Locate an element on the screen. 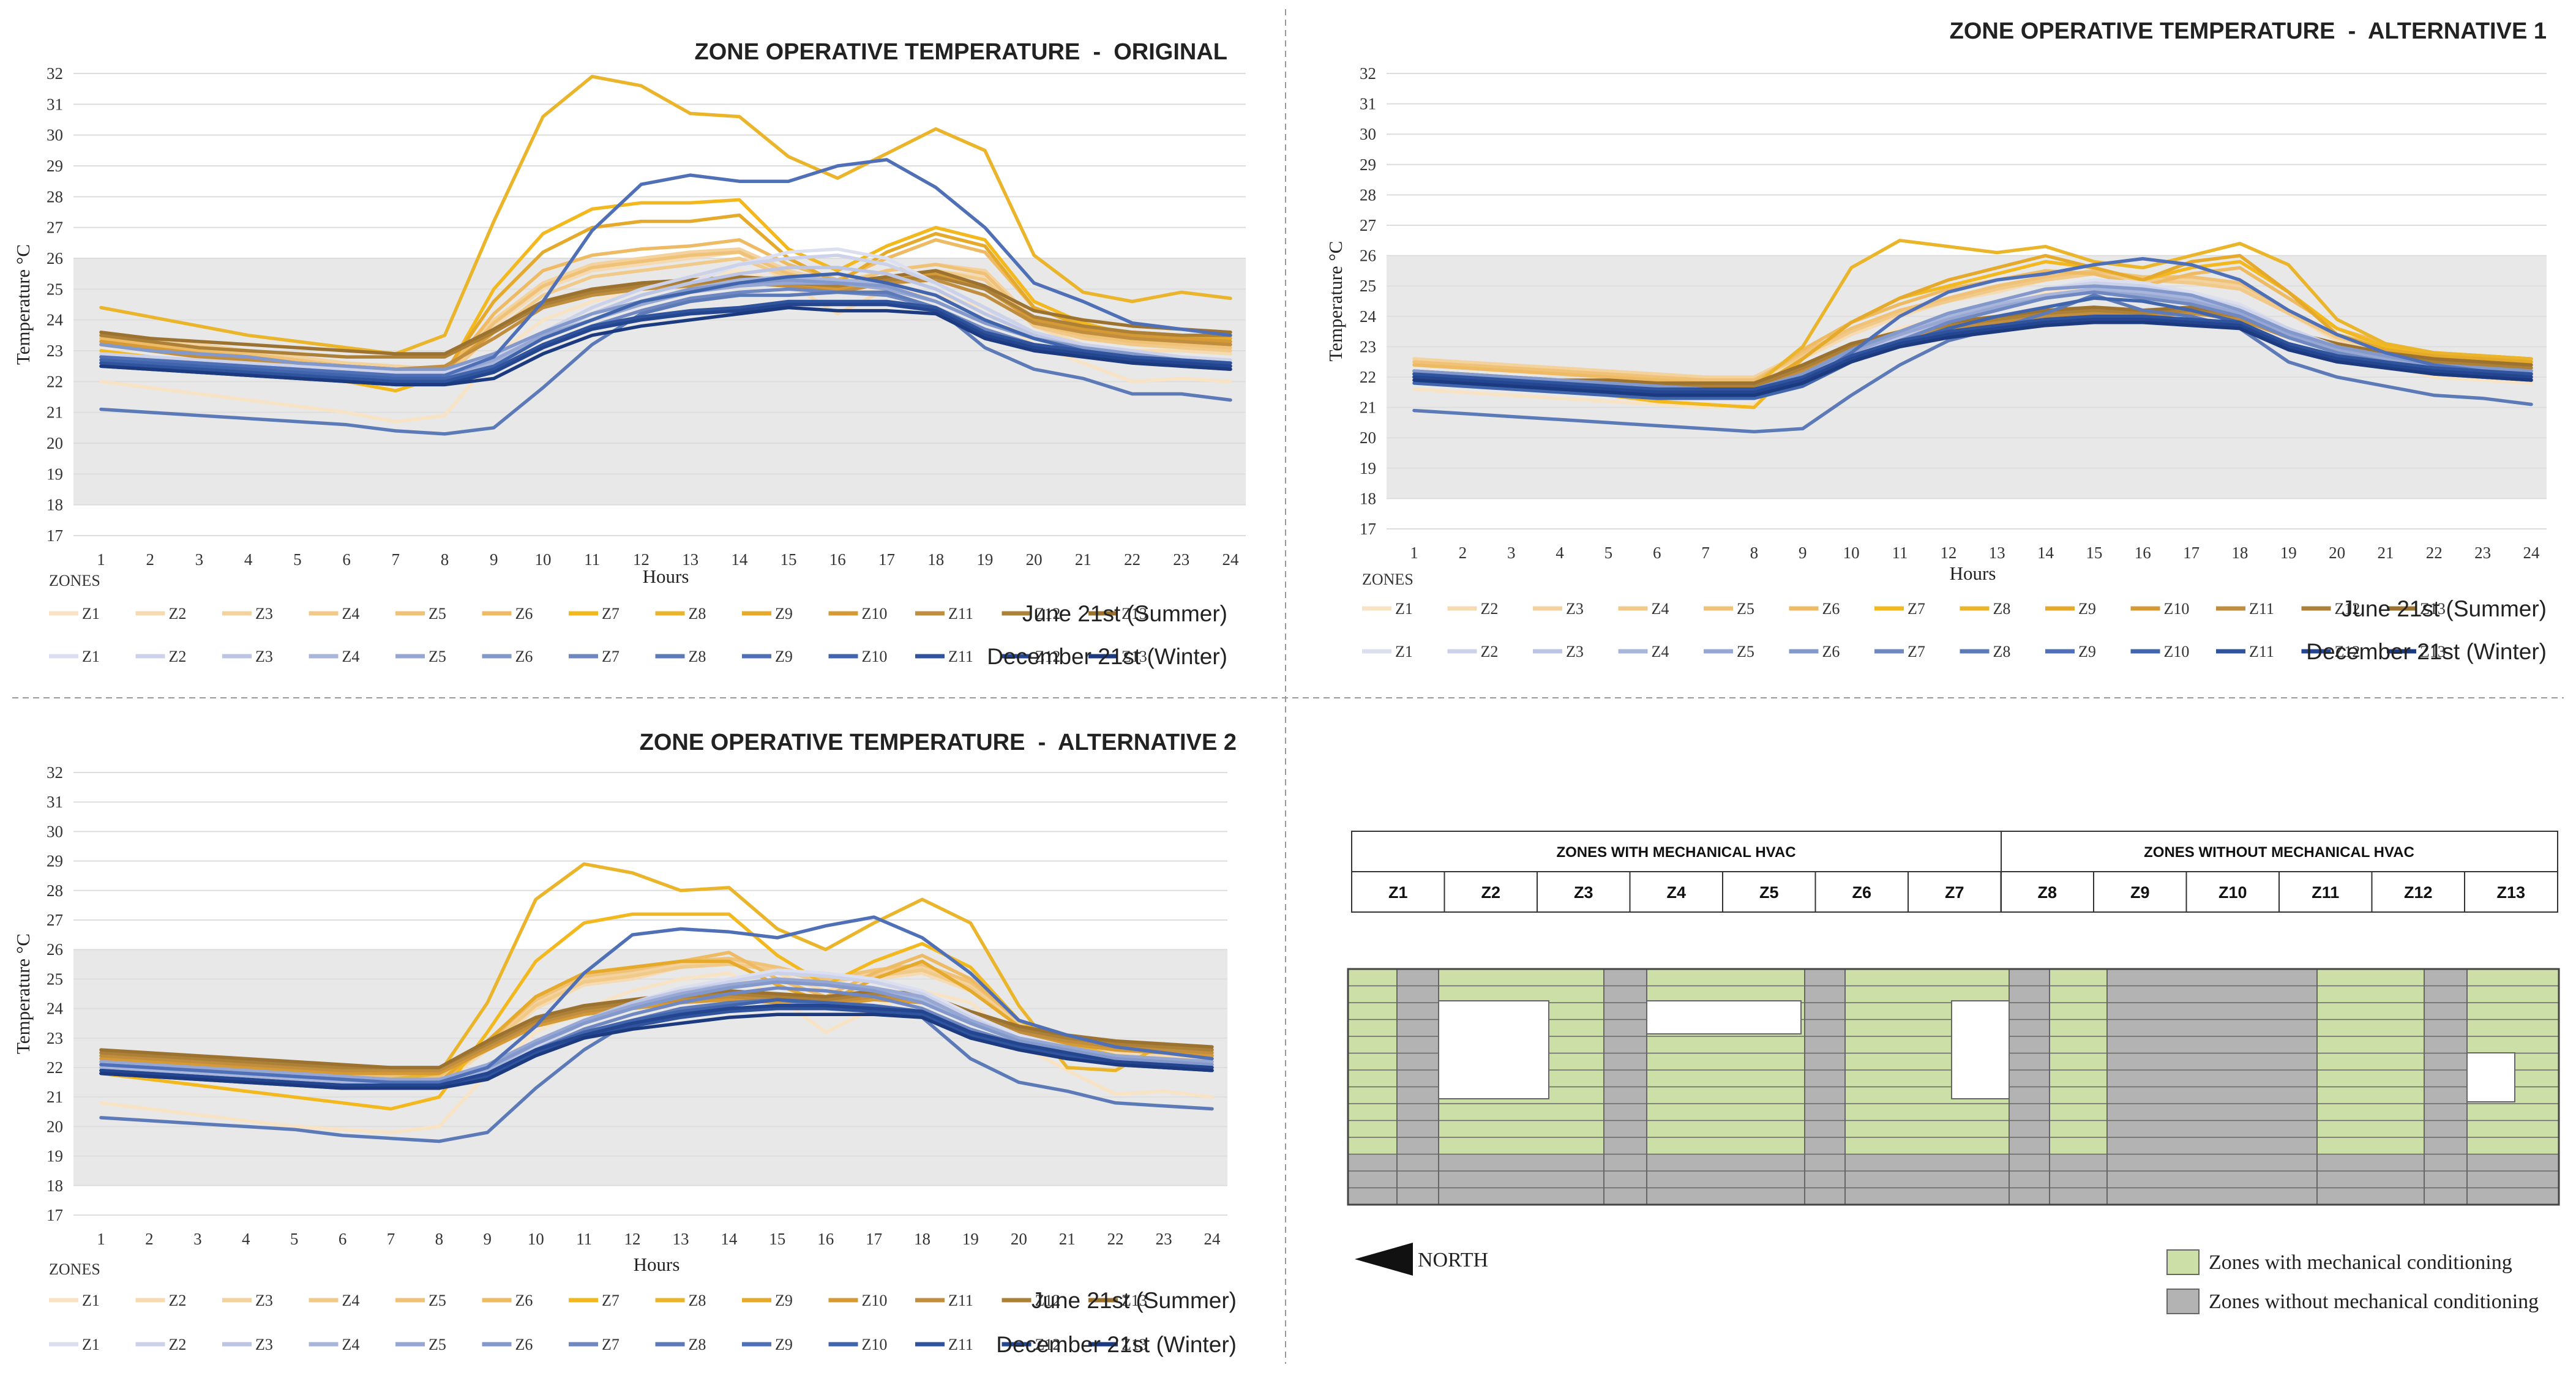 This screenshot has height=1373, width=2576. x-axis-label: Hours is located at coordinates (1973, 573).